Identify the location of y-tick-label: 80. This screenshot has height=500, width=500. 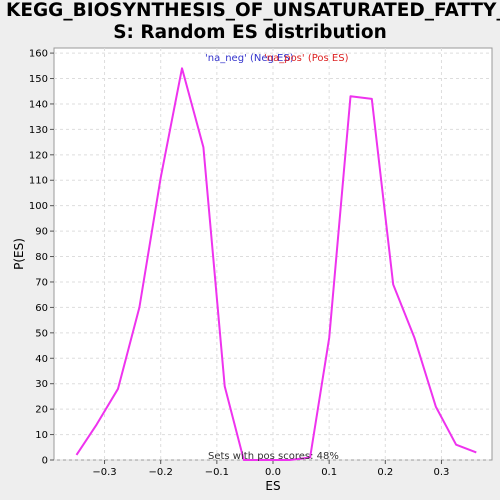
(41, 257).